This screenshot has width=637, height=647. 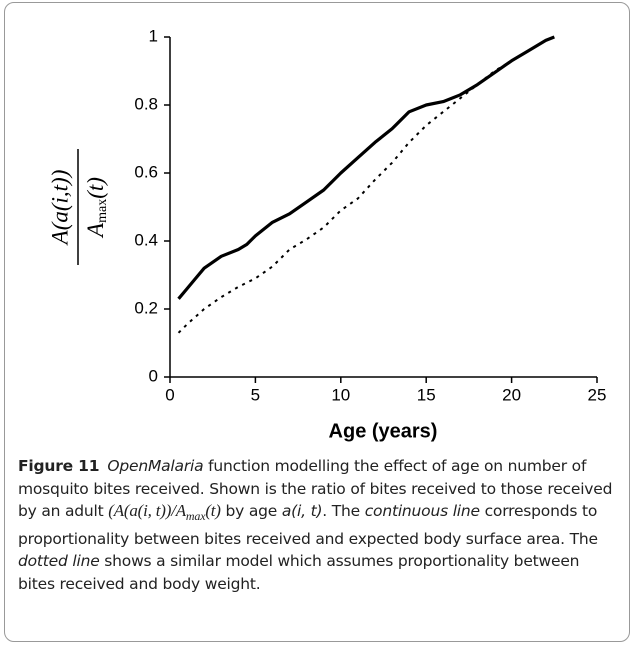 What do you see at coordinates (146, 239) in the screenshot?
I see `y-tick-label: 0.4` at bounding box center [146, 239].